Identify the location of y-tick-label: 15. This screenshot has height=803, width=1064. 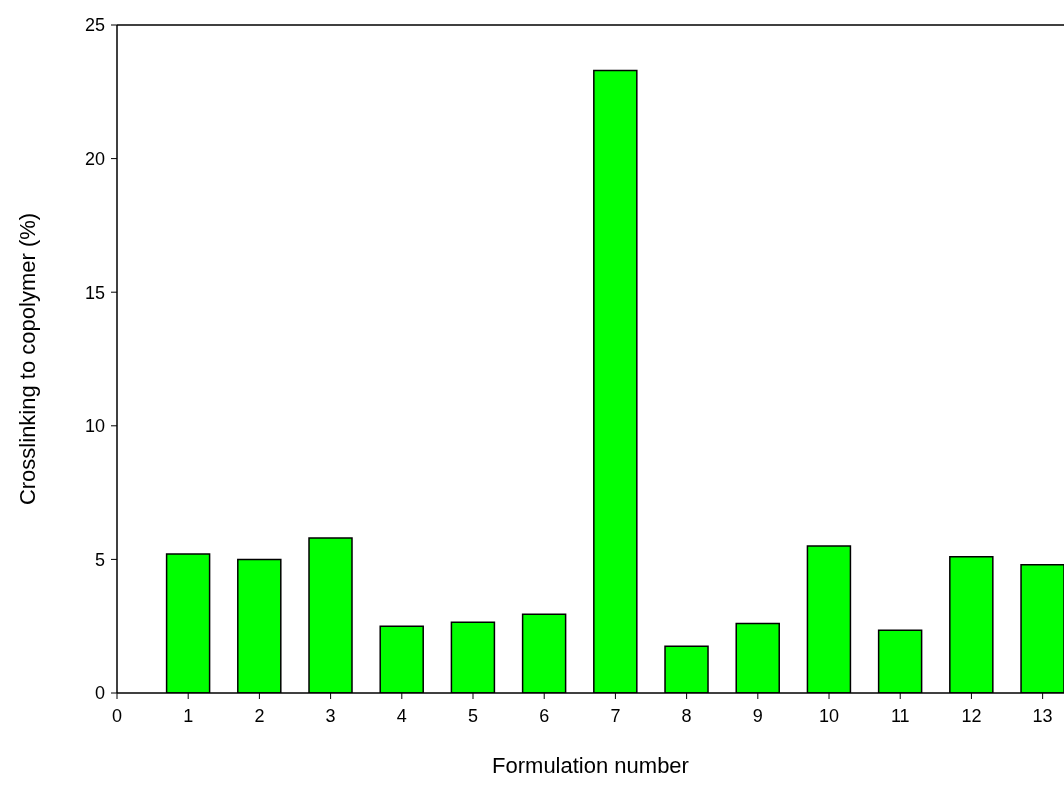
(94, 292).